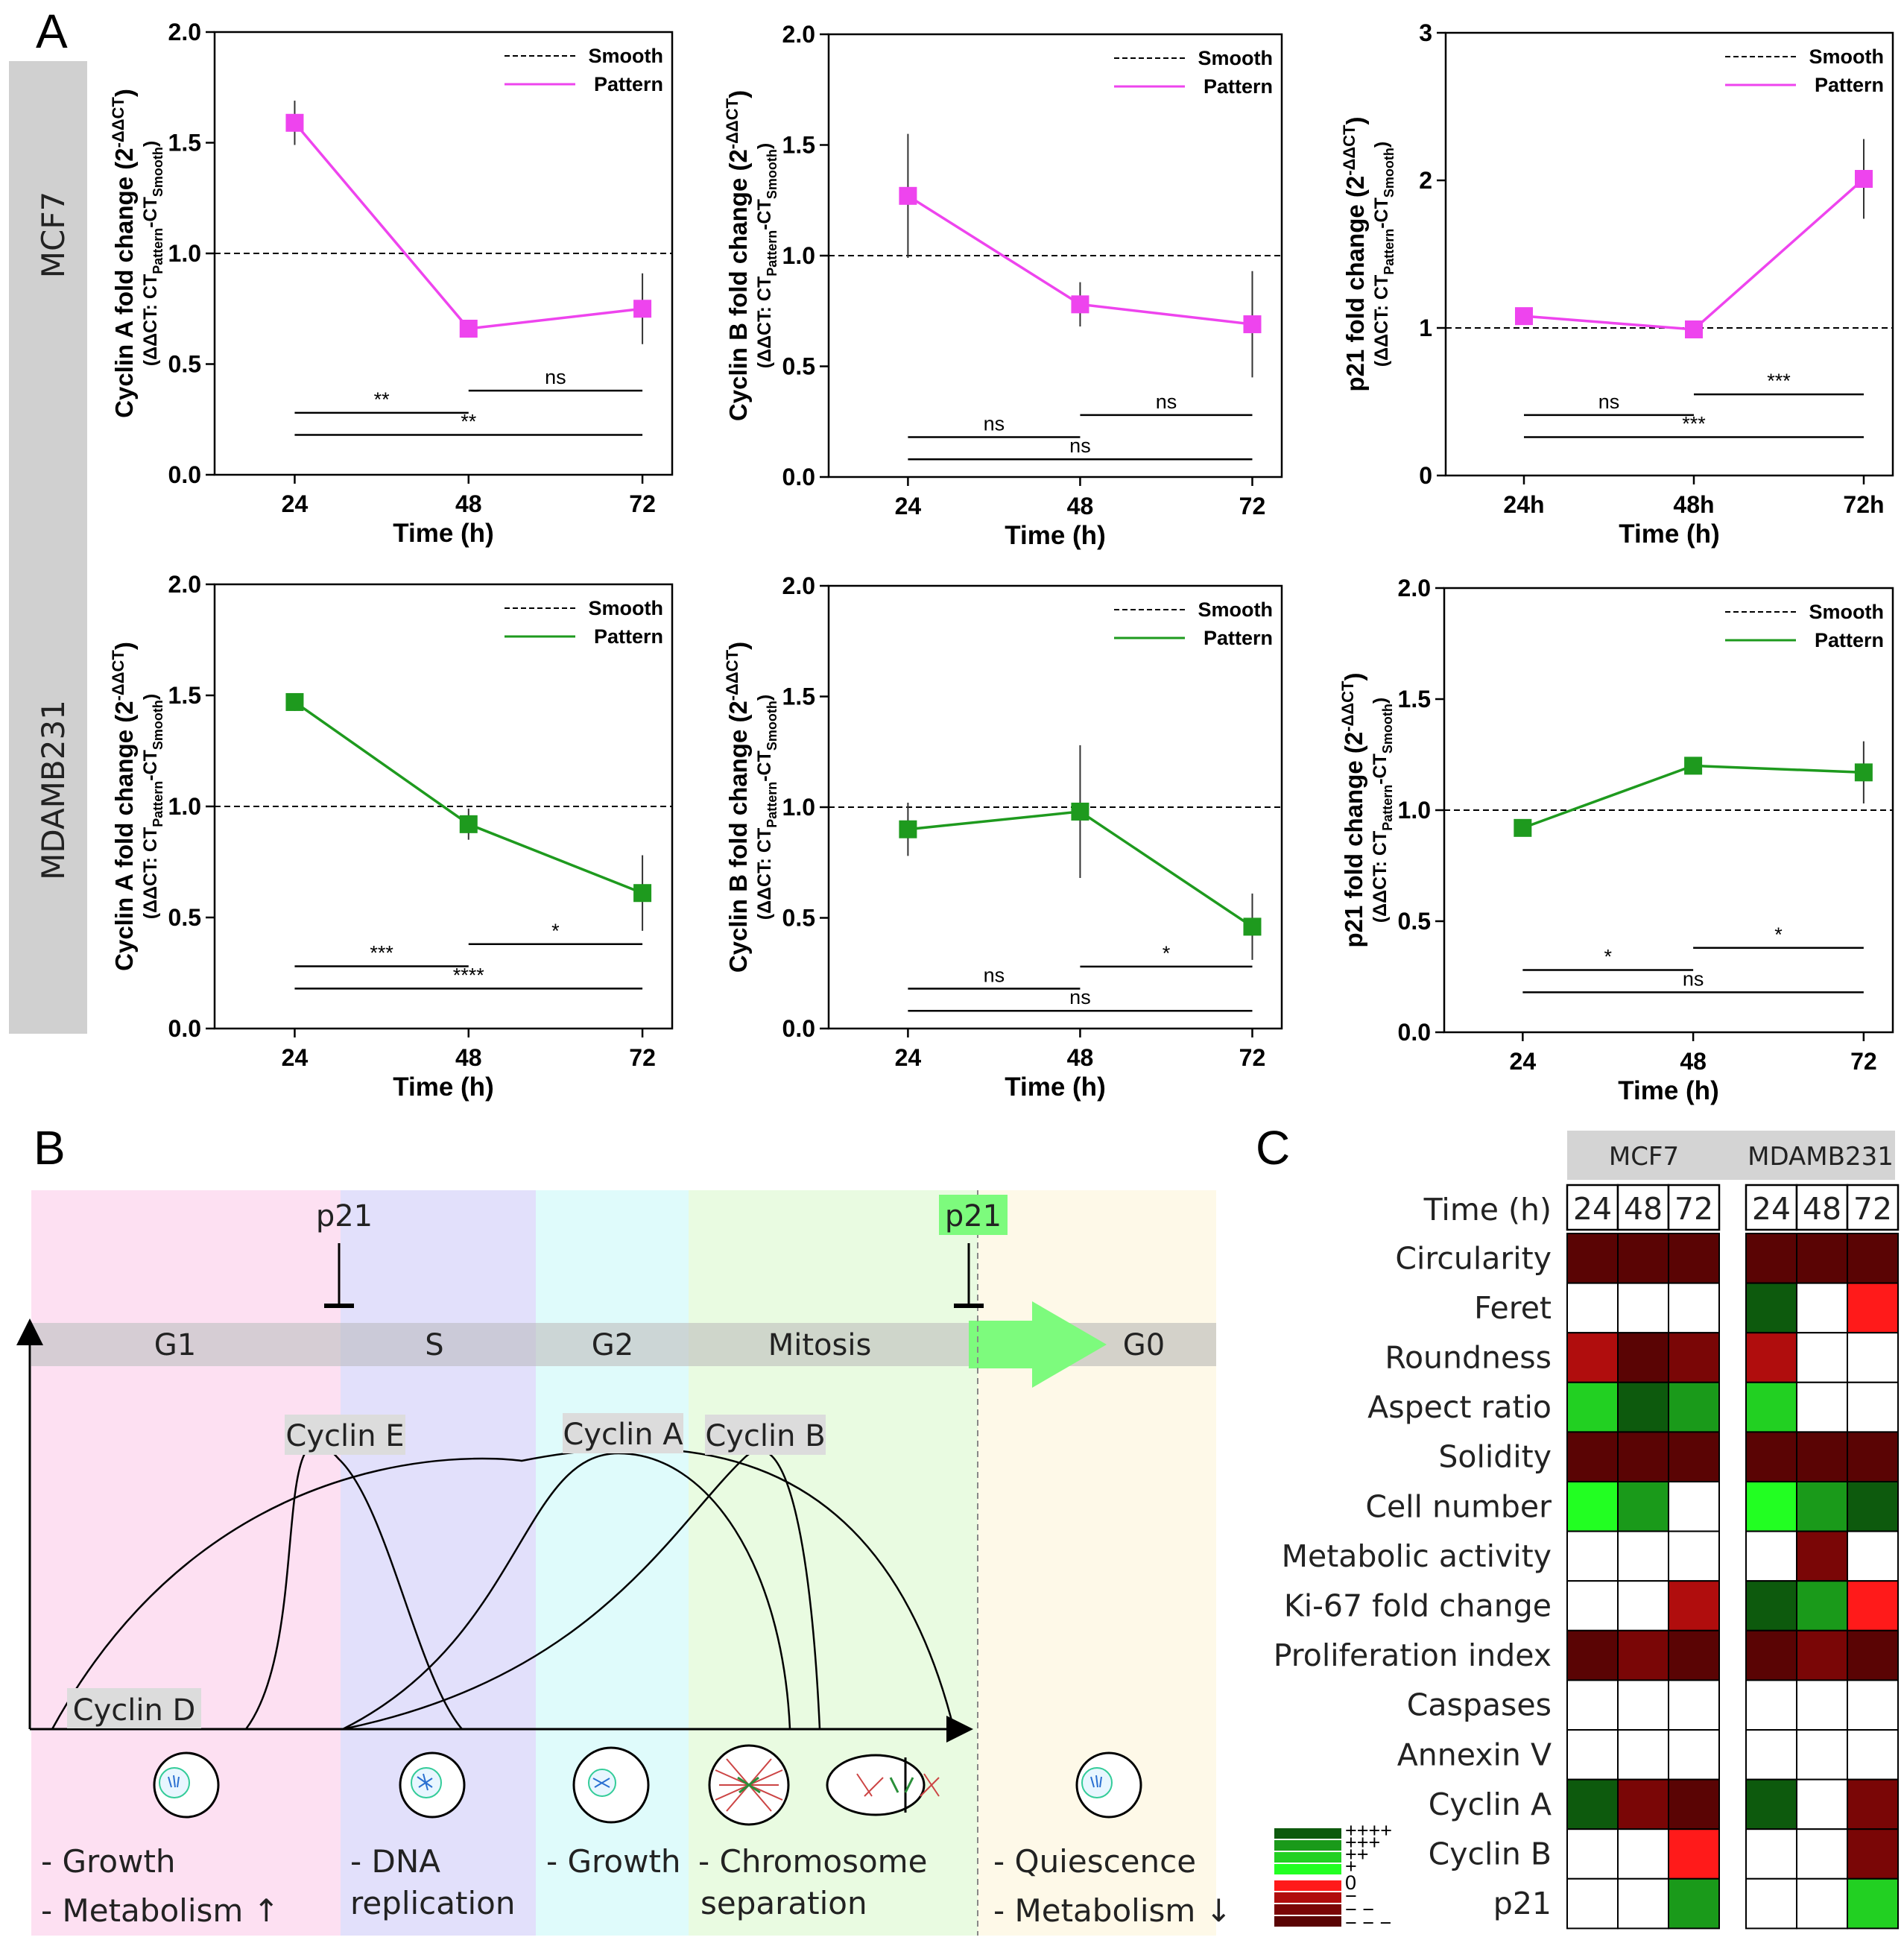 The image size is (1904, 1946). I want to click on y-tick-label: 0.0, so click(799, 477).